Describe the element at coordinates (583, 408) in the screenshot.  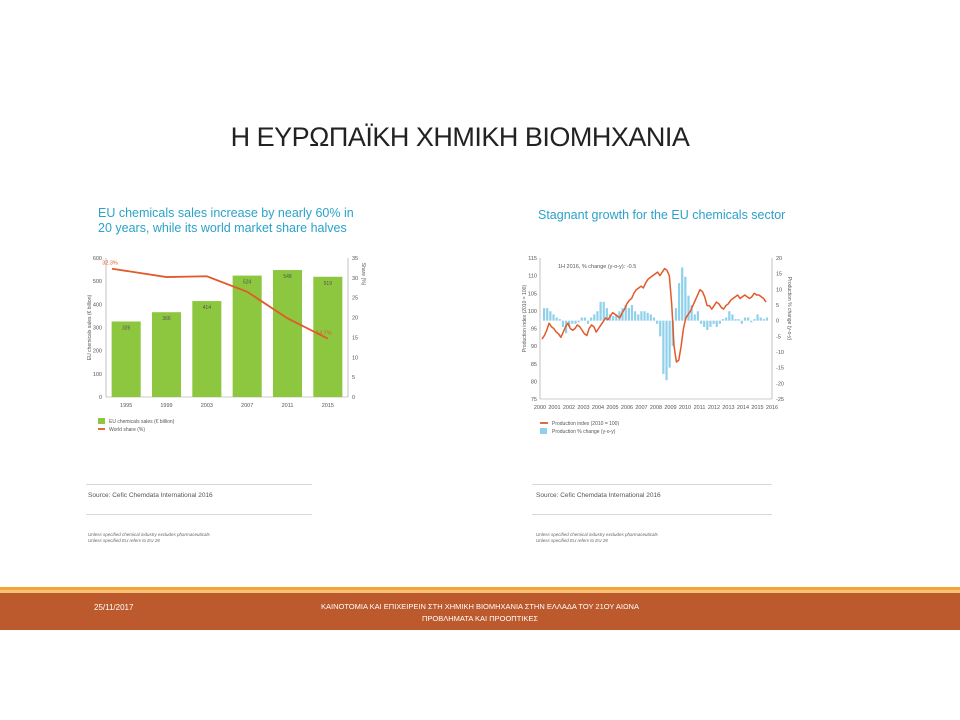
I see `right-x-tick-label: 2003` at that location.